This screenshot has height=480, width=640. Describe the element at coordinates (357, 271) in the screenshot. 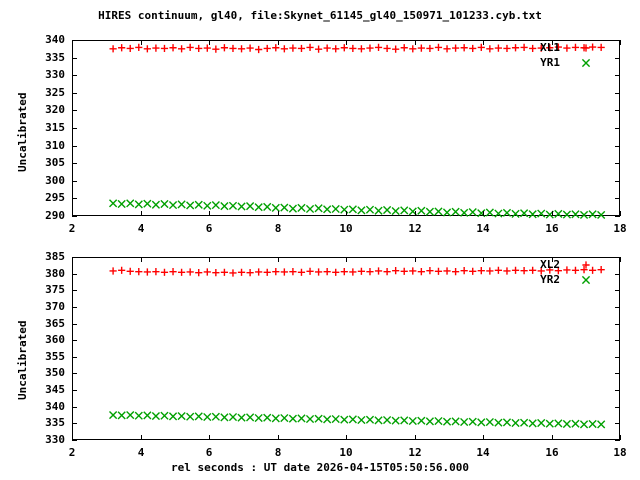

I see `series-xl2` at that location.